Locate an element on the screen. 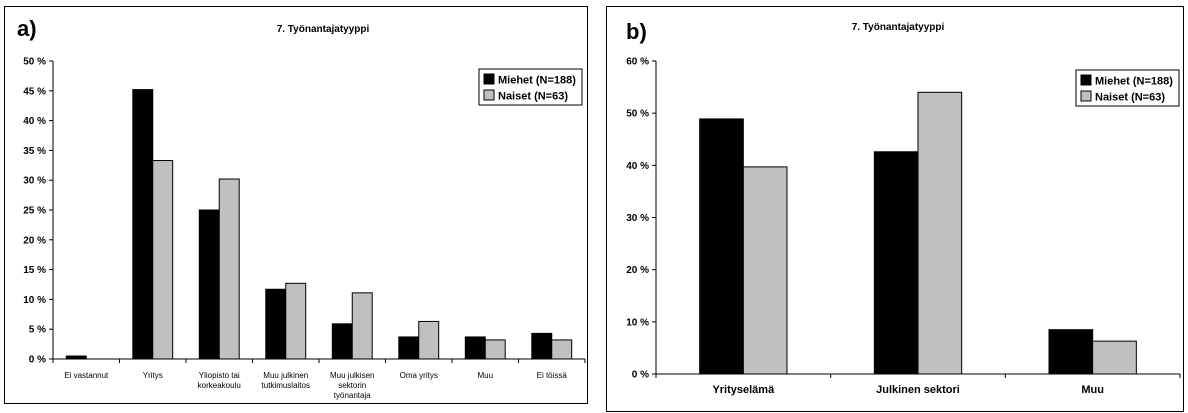 This screenshot has height=413, width=1188. chart-a-y-tick-label: 50 % is located at coordinates (34, 62).